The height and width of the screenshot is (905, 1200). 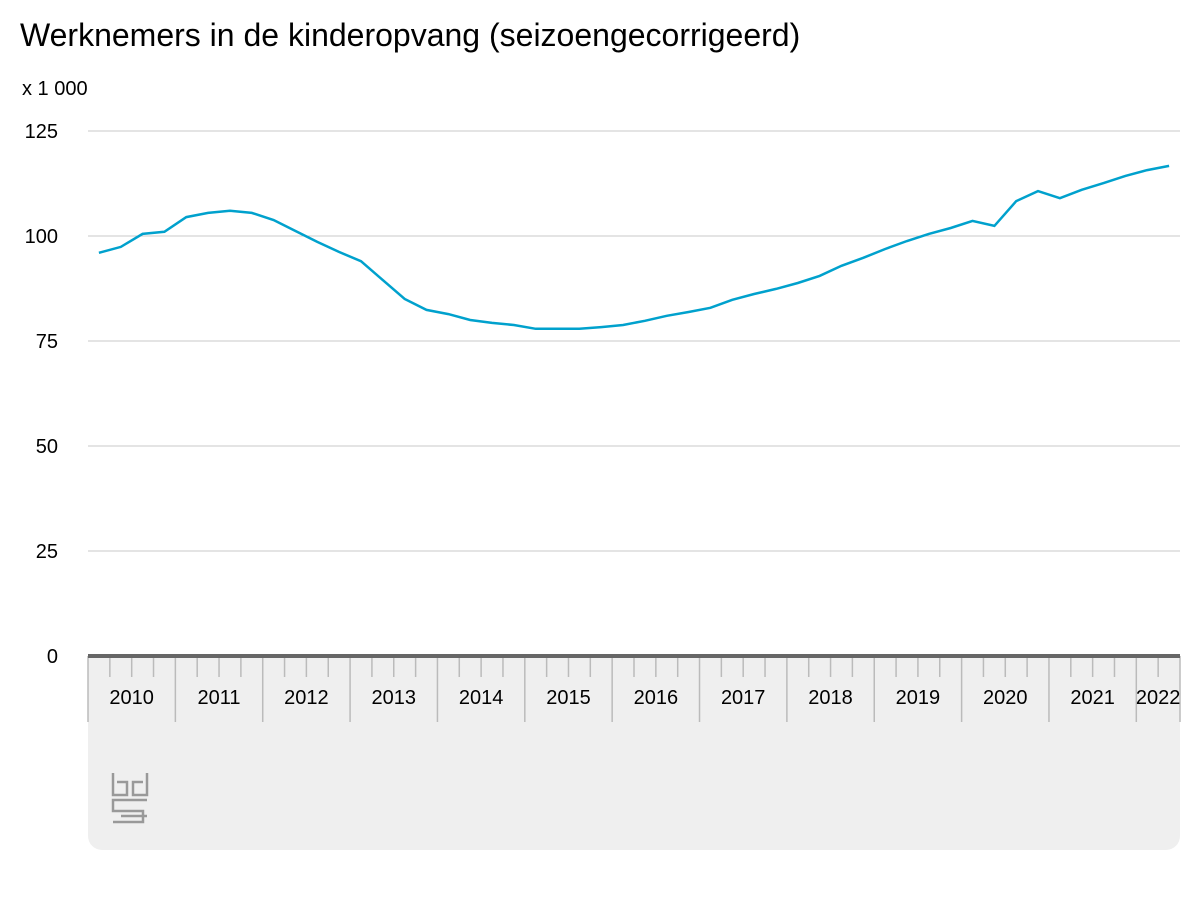 What do you see at coordinates (219, 698) in the screenshot?
I see `x-tick-label: 2011` at bounding box center [219, 698].